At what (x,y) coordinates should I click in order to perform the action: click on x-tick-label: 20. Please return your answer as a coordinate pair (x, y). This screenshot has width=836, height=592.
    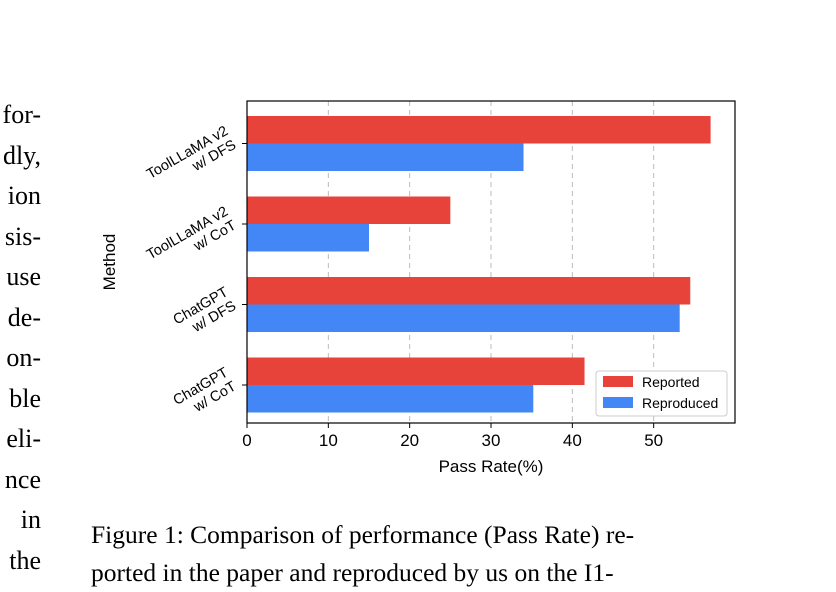
    Looking at the image, I should click on (409, 440).